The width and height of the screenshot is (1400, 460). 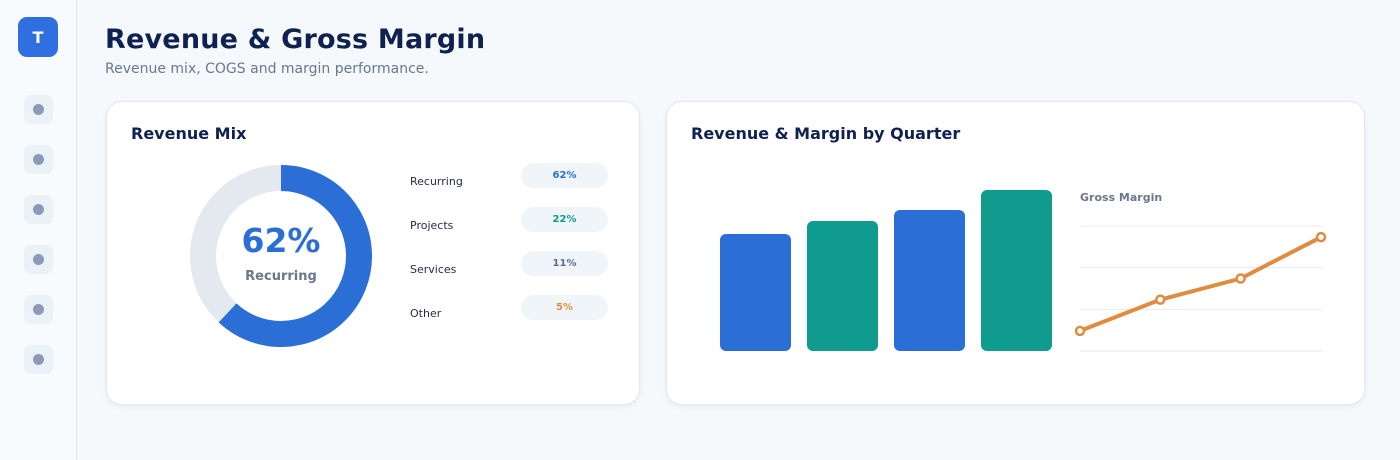 What do you see at coordinates (826, 133) in the screenshot?
I see `quarter-chart-title: Revenue & Margin by Quarter` at bounding box center [826, 133].